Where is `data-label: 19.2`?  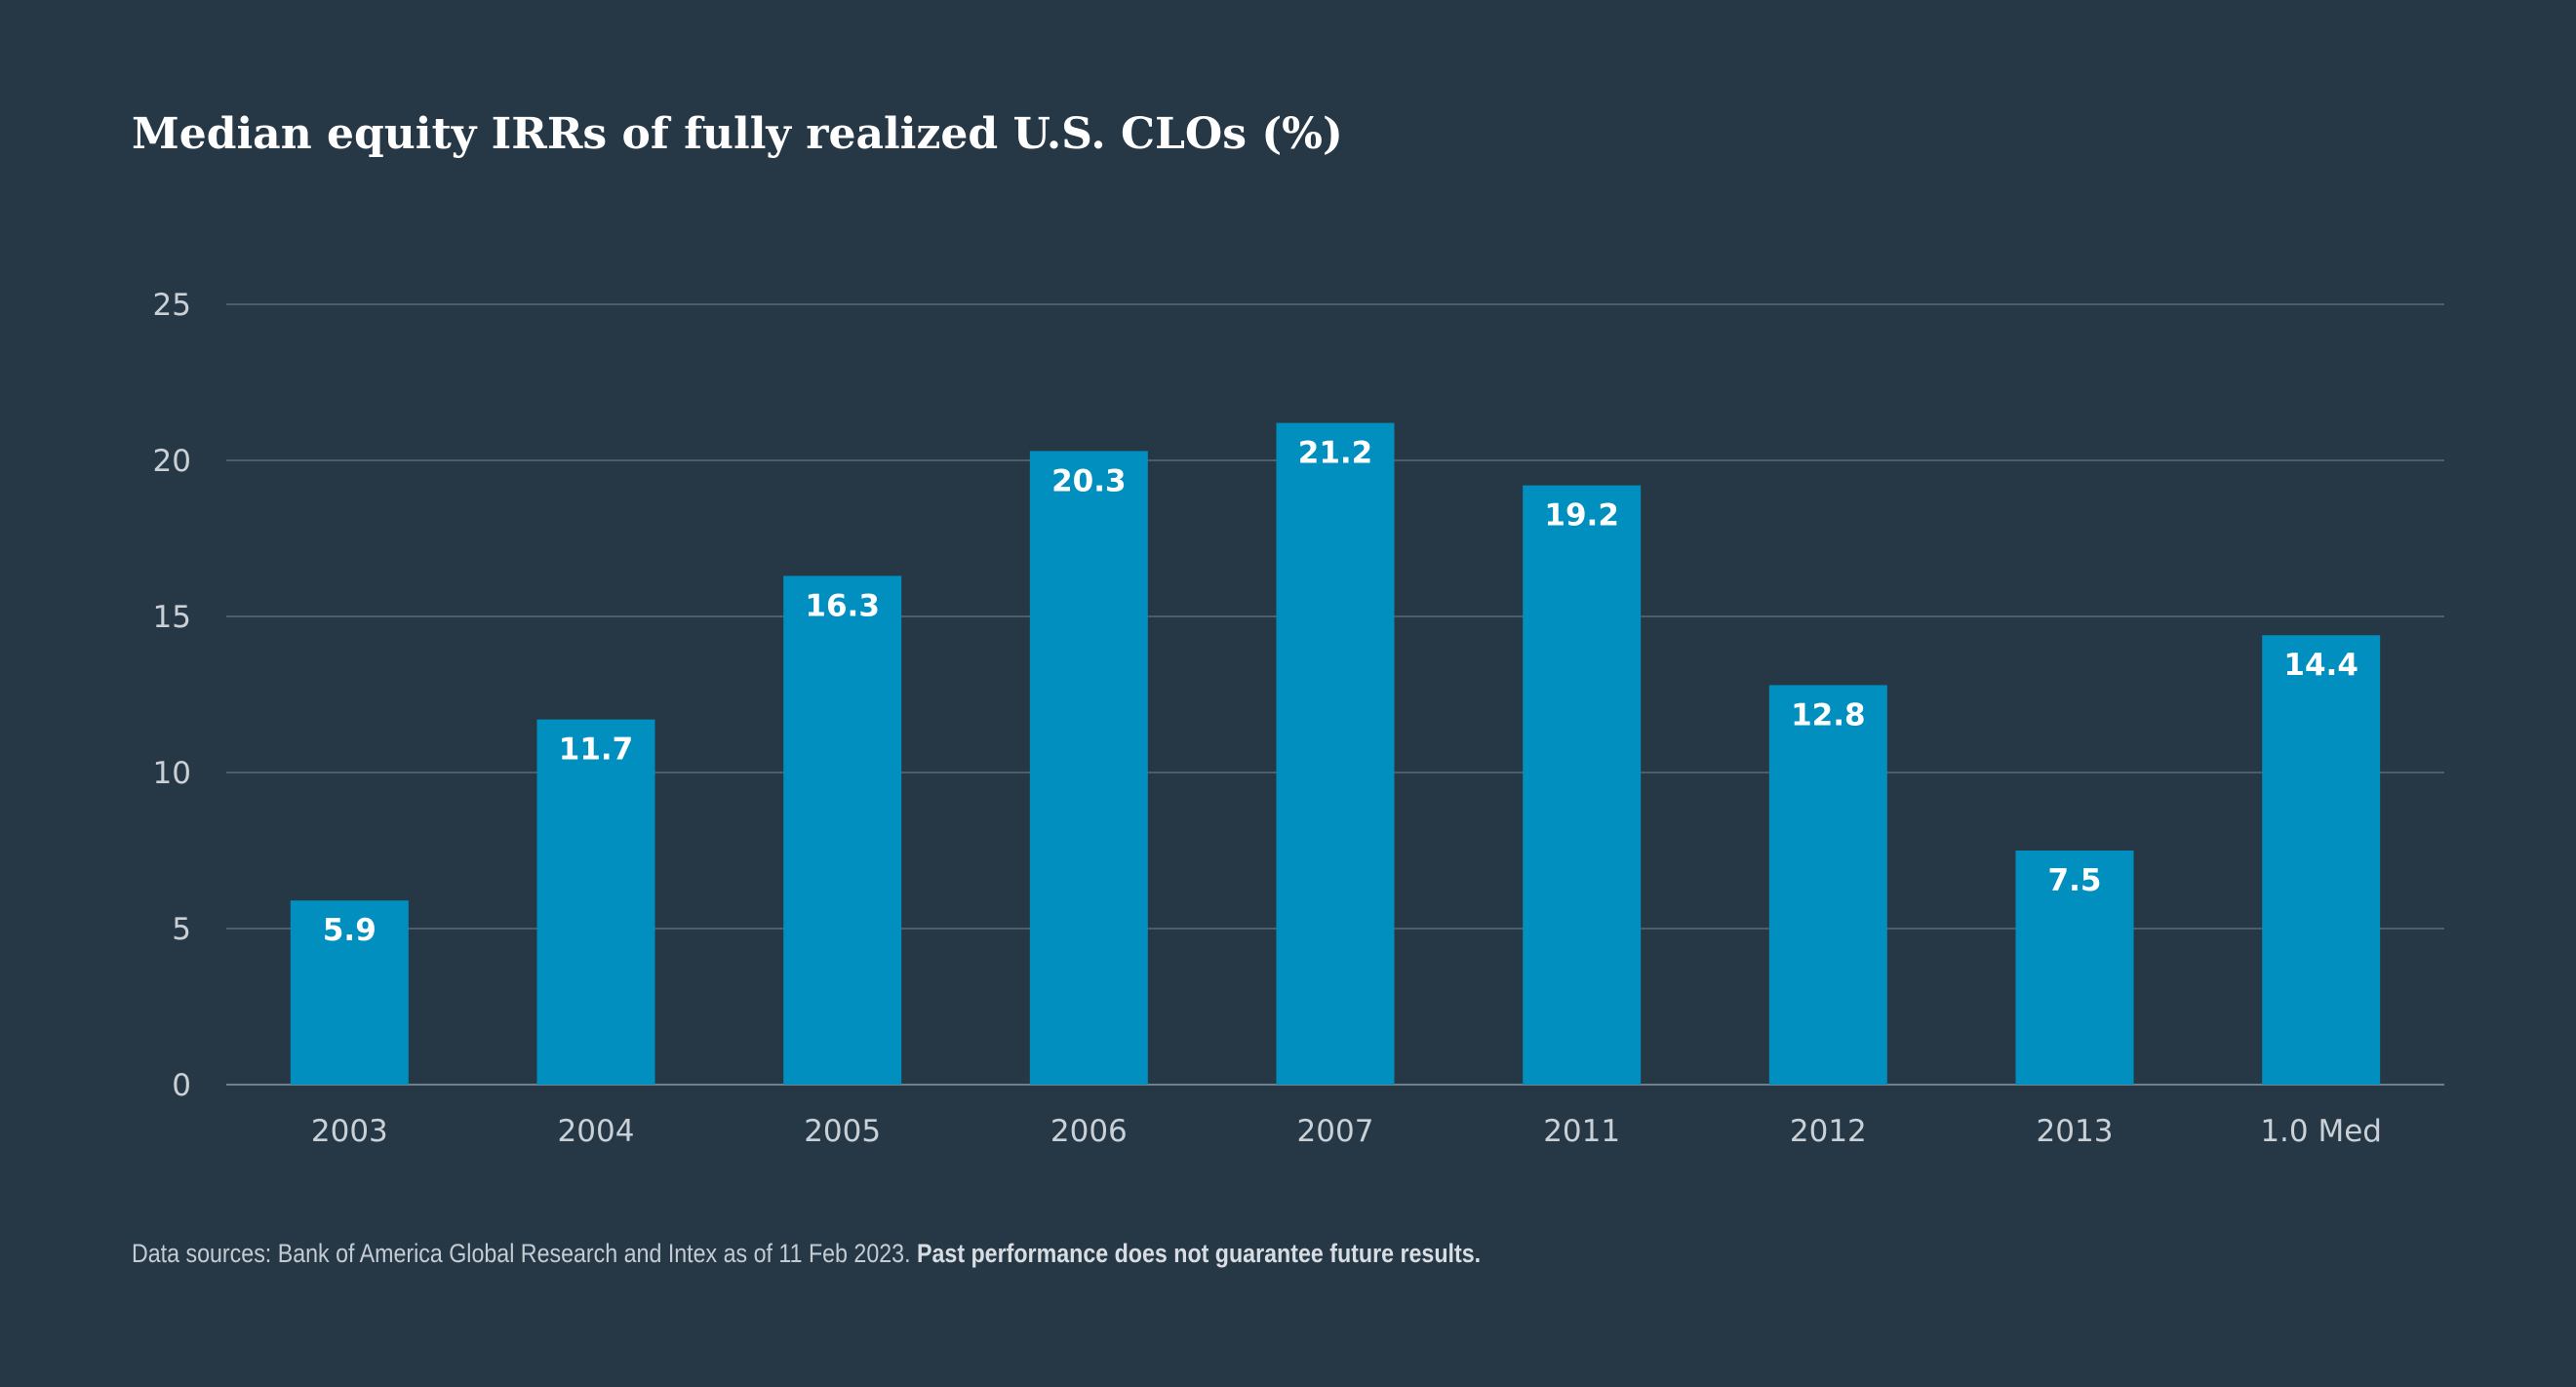
data-label: 19.2 is located at coordinates (1581, 516).